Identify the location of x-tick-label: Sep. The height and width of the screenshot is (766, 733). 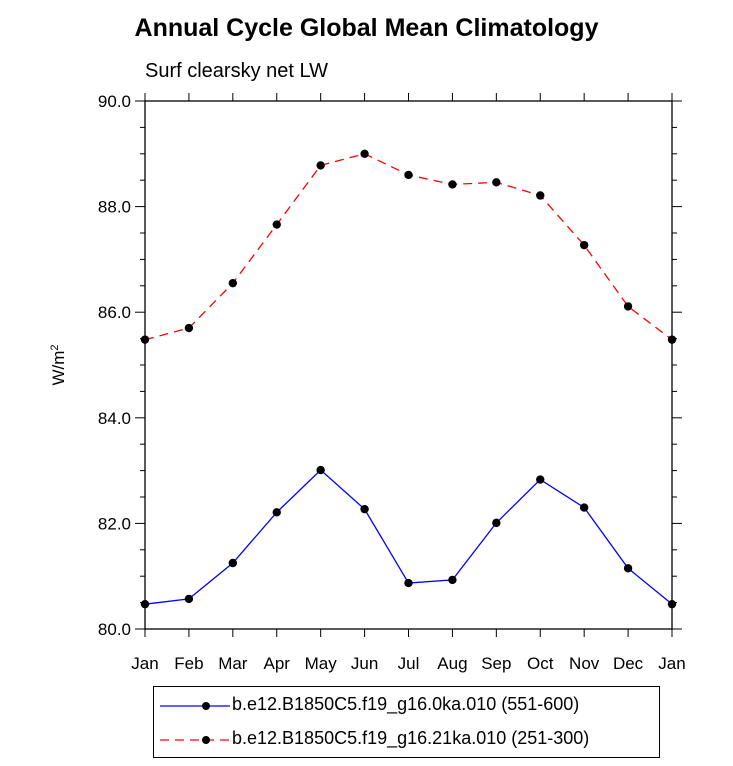
(496, 663).